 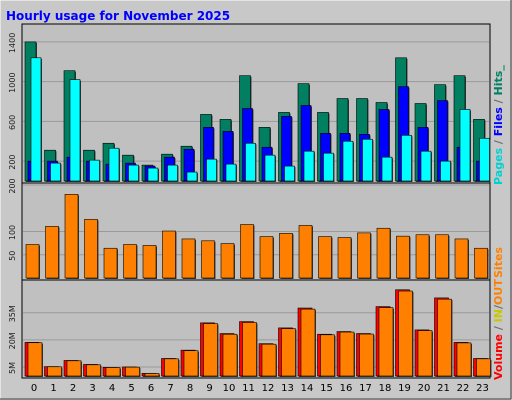 I want to click on hour-label: 21, so click(x=443, y=388).